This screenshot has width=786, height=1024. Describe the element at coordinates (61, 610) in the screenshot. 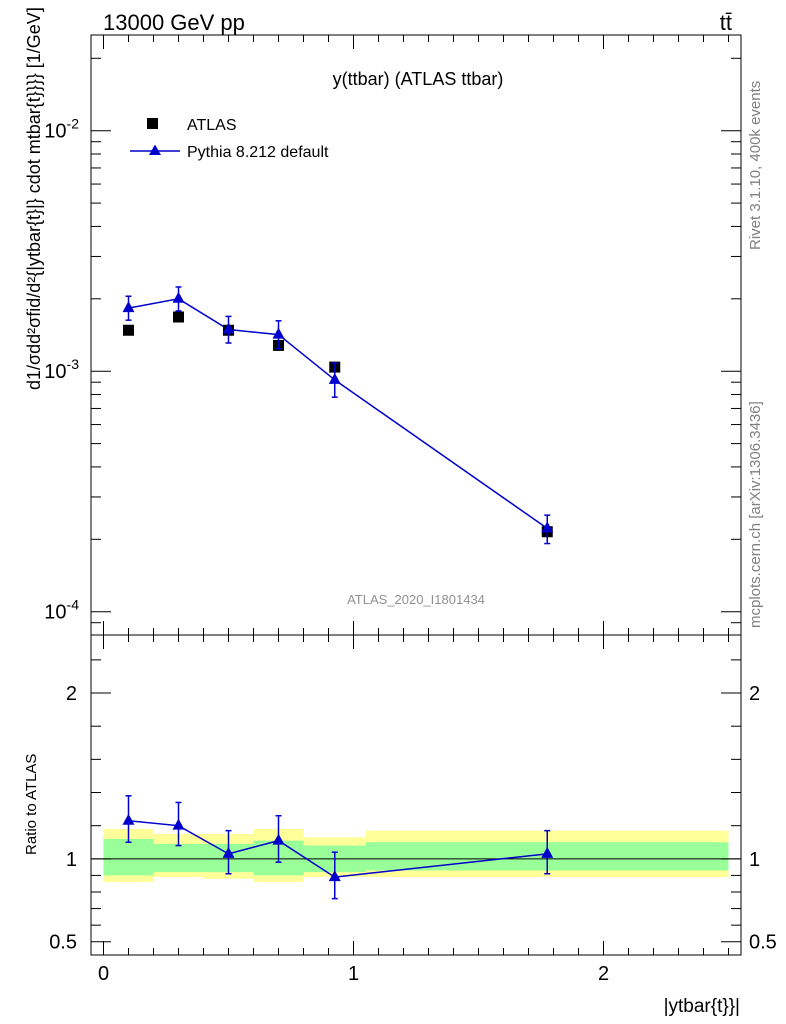

I see `upper-y-tick-label: 10⁻⁴` at that location.